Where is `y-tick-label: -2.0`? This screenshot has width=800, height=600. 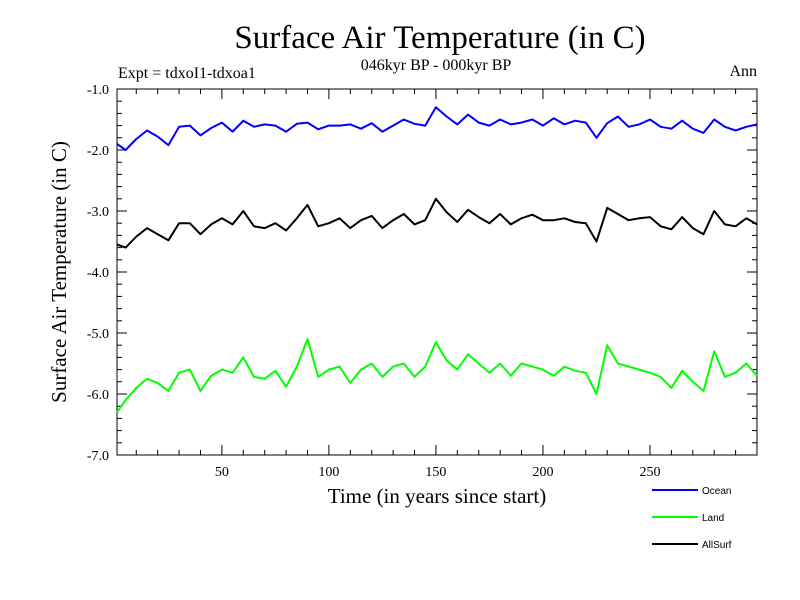
y-tick-label: -2.0 is located at coordinates (98, 151).